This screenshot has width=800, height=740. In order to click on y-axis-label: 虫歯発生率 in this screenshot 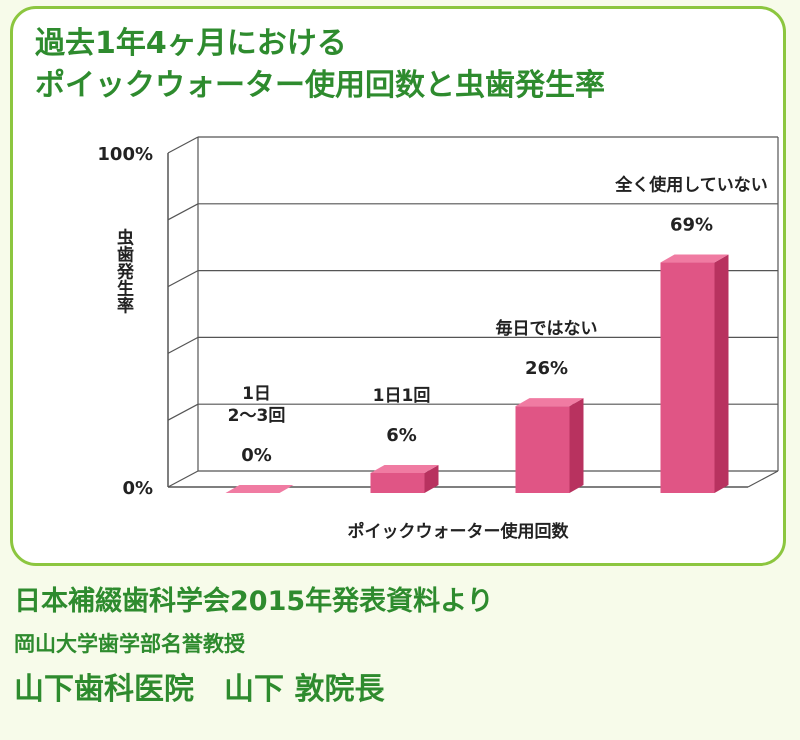, I will do `click(124, 270)`.